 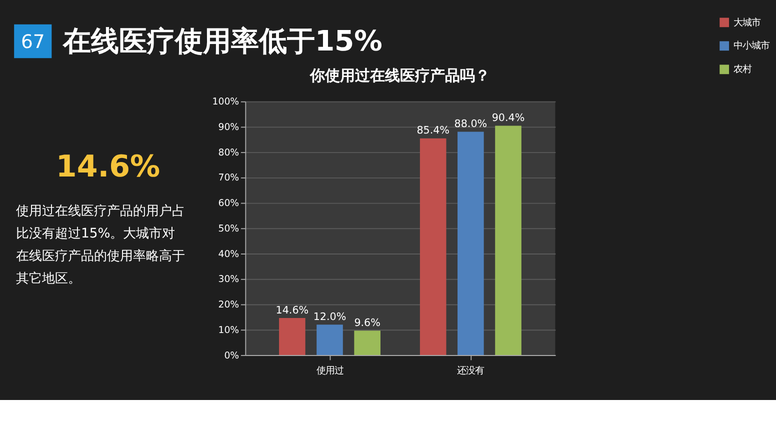 What do you see at coordinates (229, 330) in the screenshot?
I see `y-tick-label: 10%` at bounding box center [229, 330].